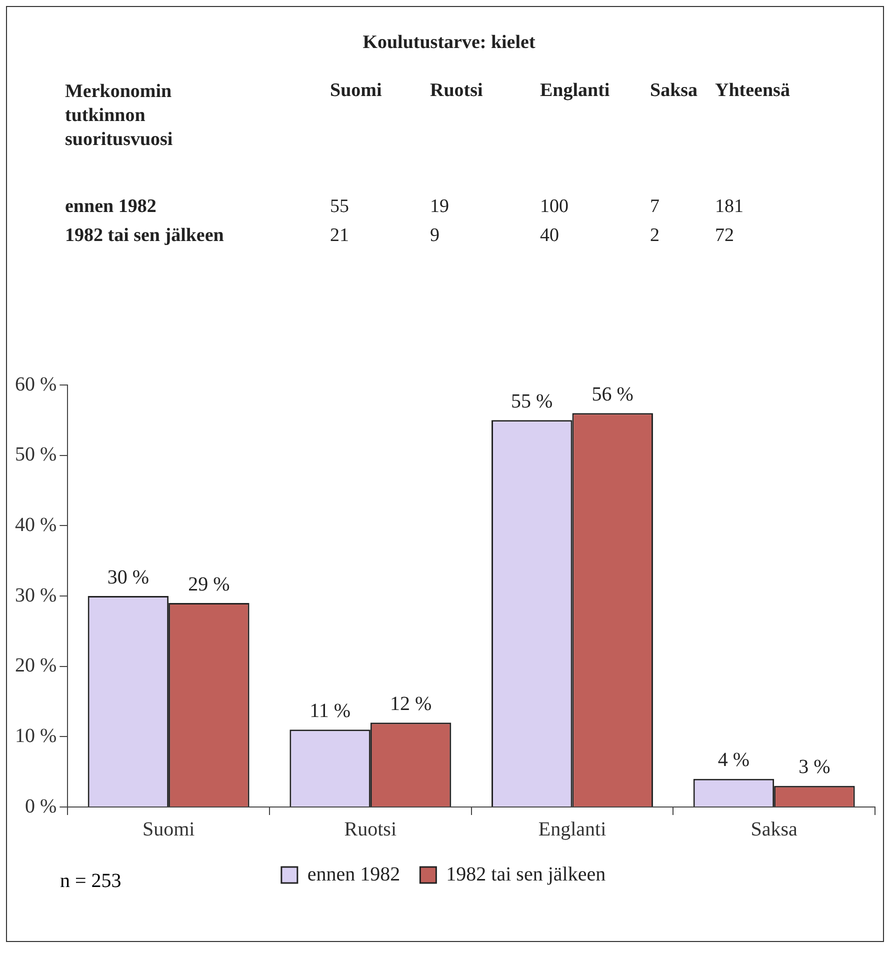 This screenshot has width=891, height=964. What do you see at coordinates (655, 236) in the screenshot?
I see `data-label: 2` at bounding box center [655, 236].